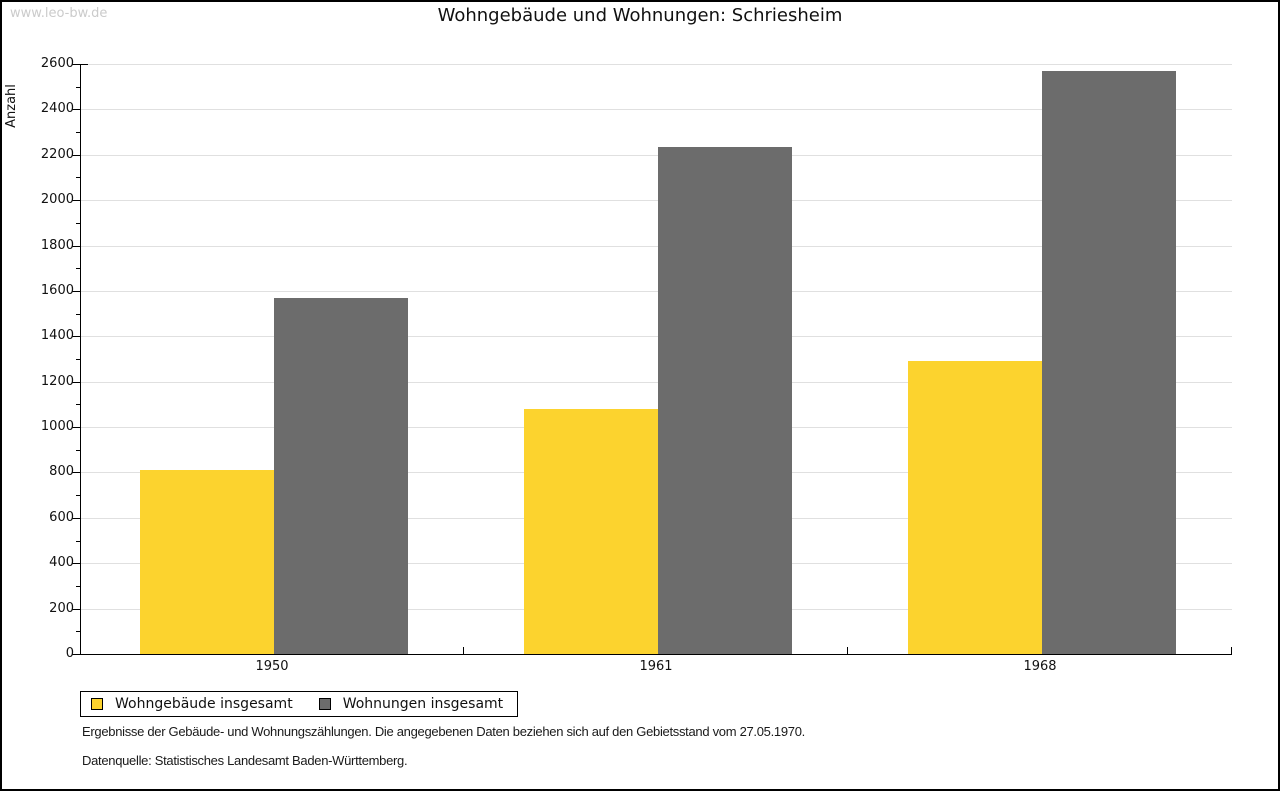  Describe the element at coordinates (57, 290) in the screenshot. I see `y-axis-tick-label: 1600` at that location.